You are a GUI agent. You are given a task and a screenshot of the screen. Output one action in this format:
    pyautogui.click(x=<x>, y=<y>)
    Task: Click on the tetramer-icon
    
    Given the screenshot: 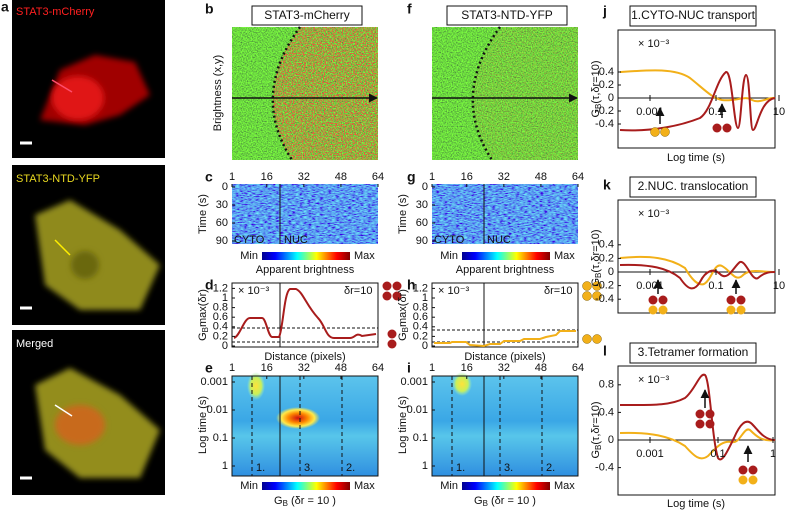 What is the action you would take?
    pyautogui.click(x=592, y=291)
    